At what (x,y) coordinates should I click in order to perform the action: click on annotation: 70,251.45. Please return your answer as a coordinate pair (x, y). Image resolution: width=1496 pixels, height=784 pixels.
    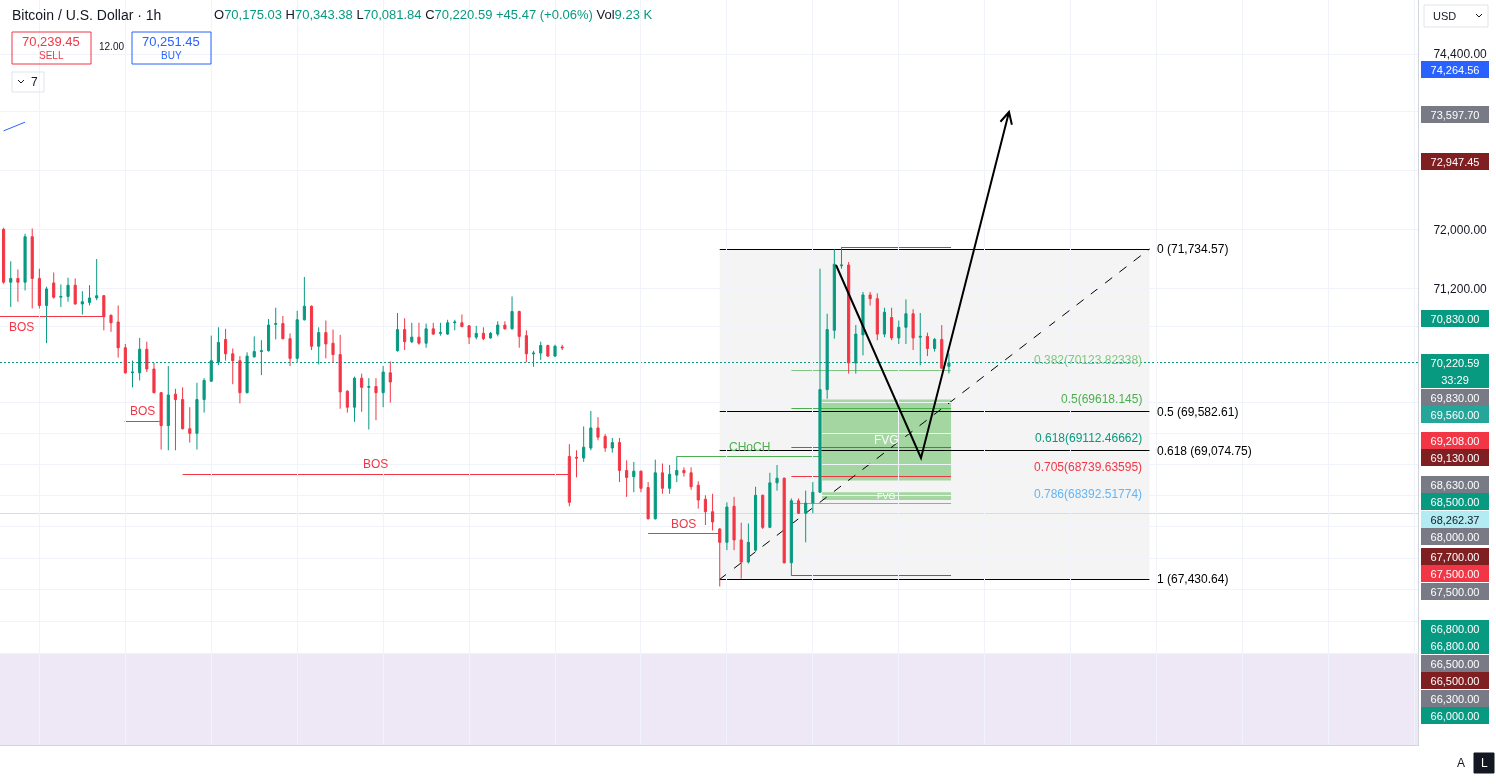
    Looking at the image, I should click on (171, 41).